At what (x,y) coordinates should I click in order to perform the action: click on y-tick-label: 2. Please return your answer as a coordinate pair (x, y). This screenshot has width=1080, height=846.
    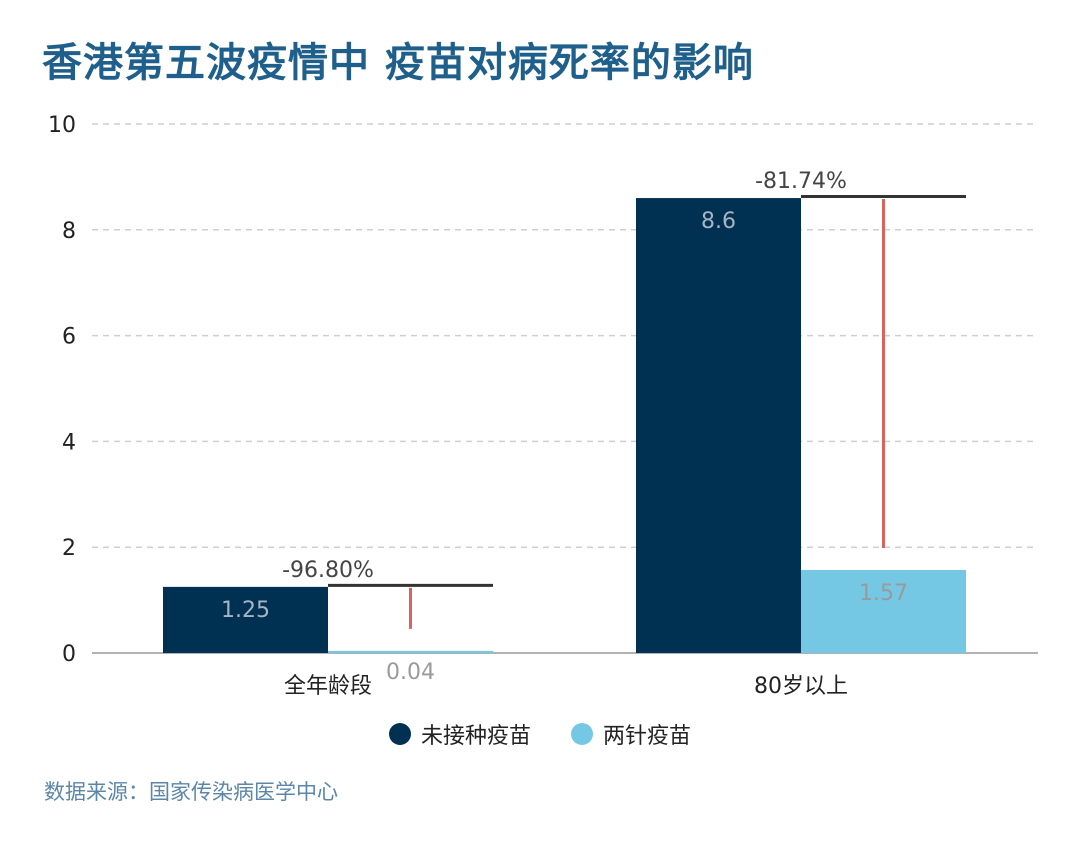
    Looking at the image, I should click on (69, 548).